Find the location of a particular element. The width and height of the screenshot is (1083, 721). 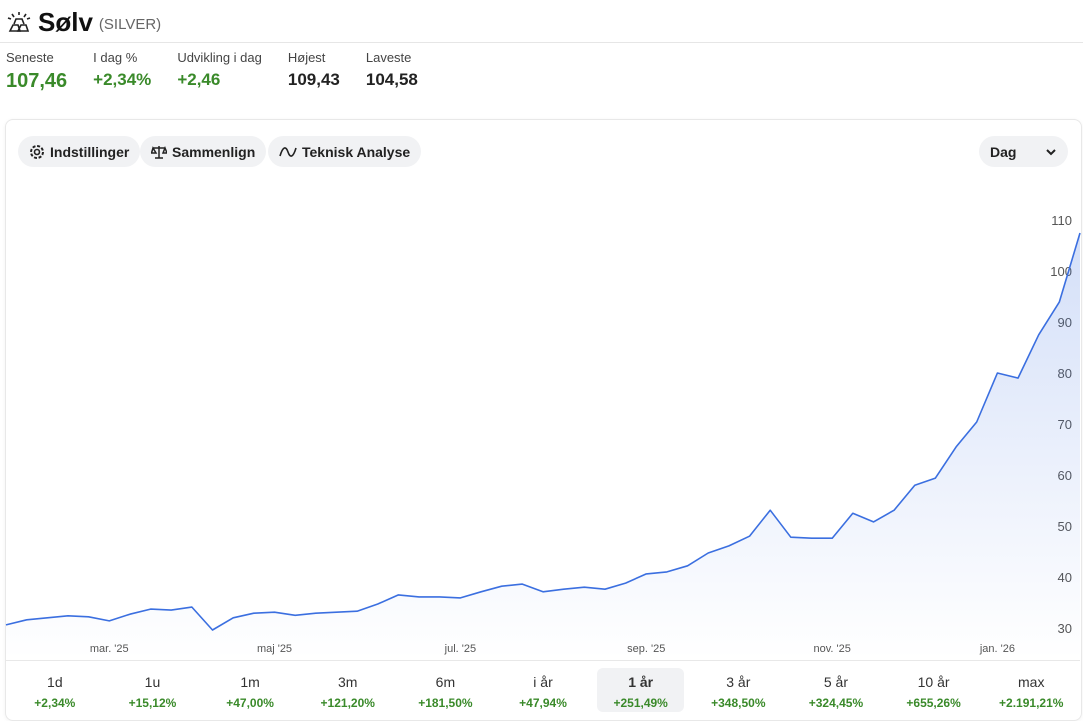

stat-value: 109,43 is located at coordinates (313, 79).